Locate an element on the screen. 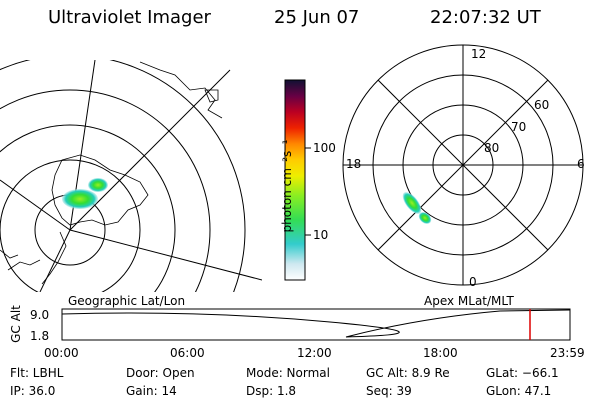 This screenshot has height=400, width=600. alt-xtick-1200: 12:00 is located at coordinates (314, 353).